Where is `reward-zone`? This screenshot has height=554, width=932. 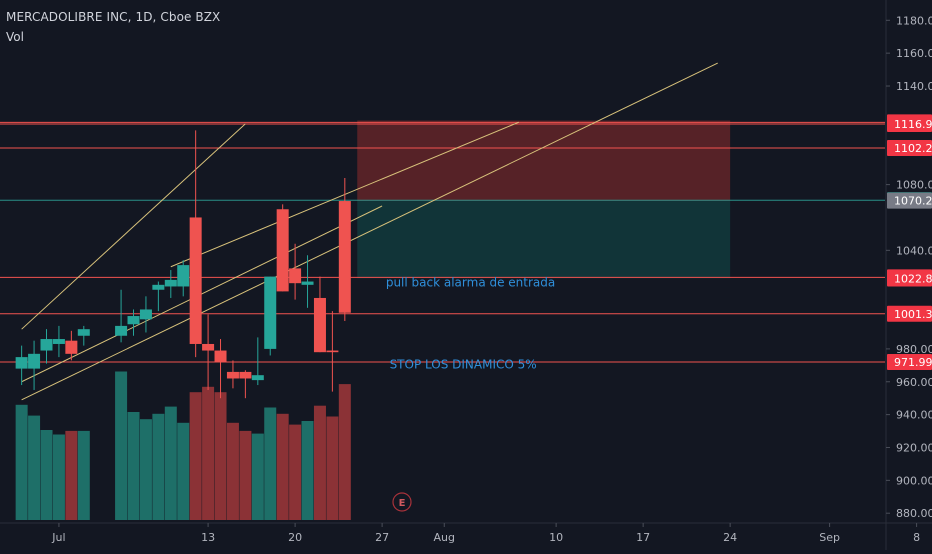 reward-zone is located at coordinates (544, 240).